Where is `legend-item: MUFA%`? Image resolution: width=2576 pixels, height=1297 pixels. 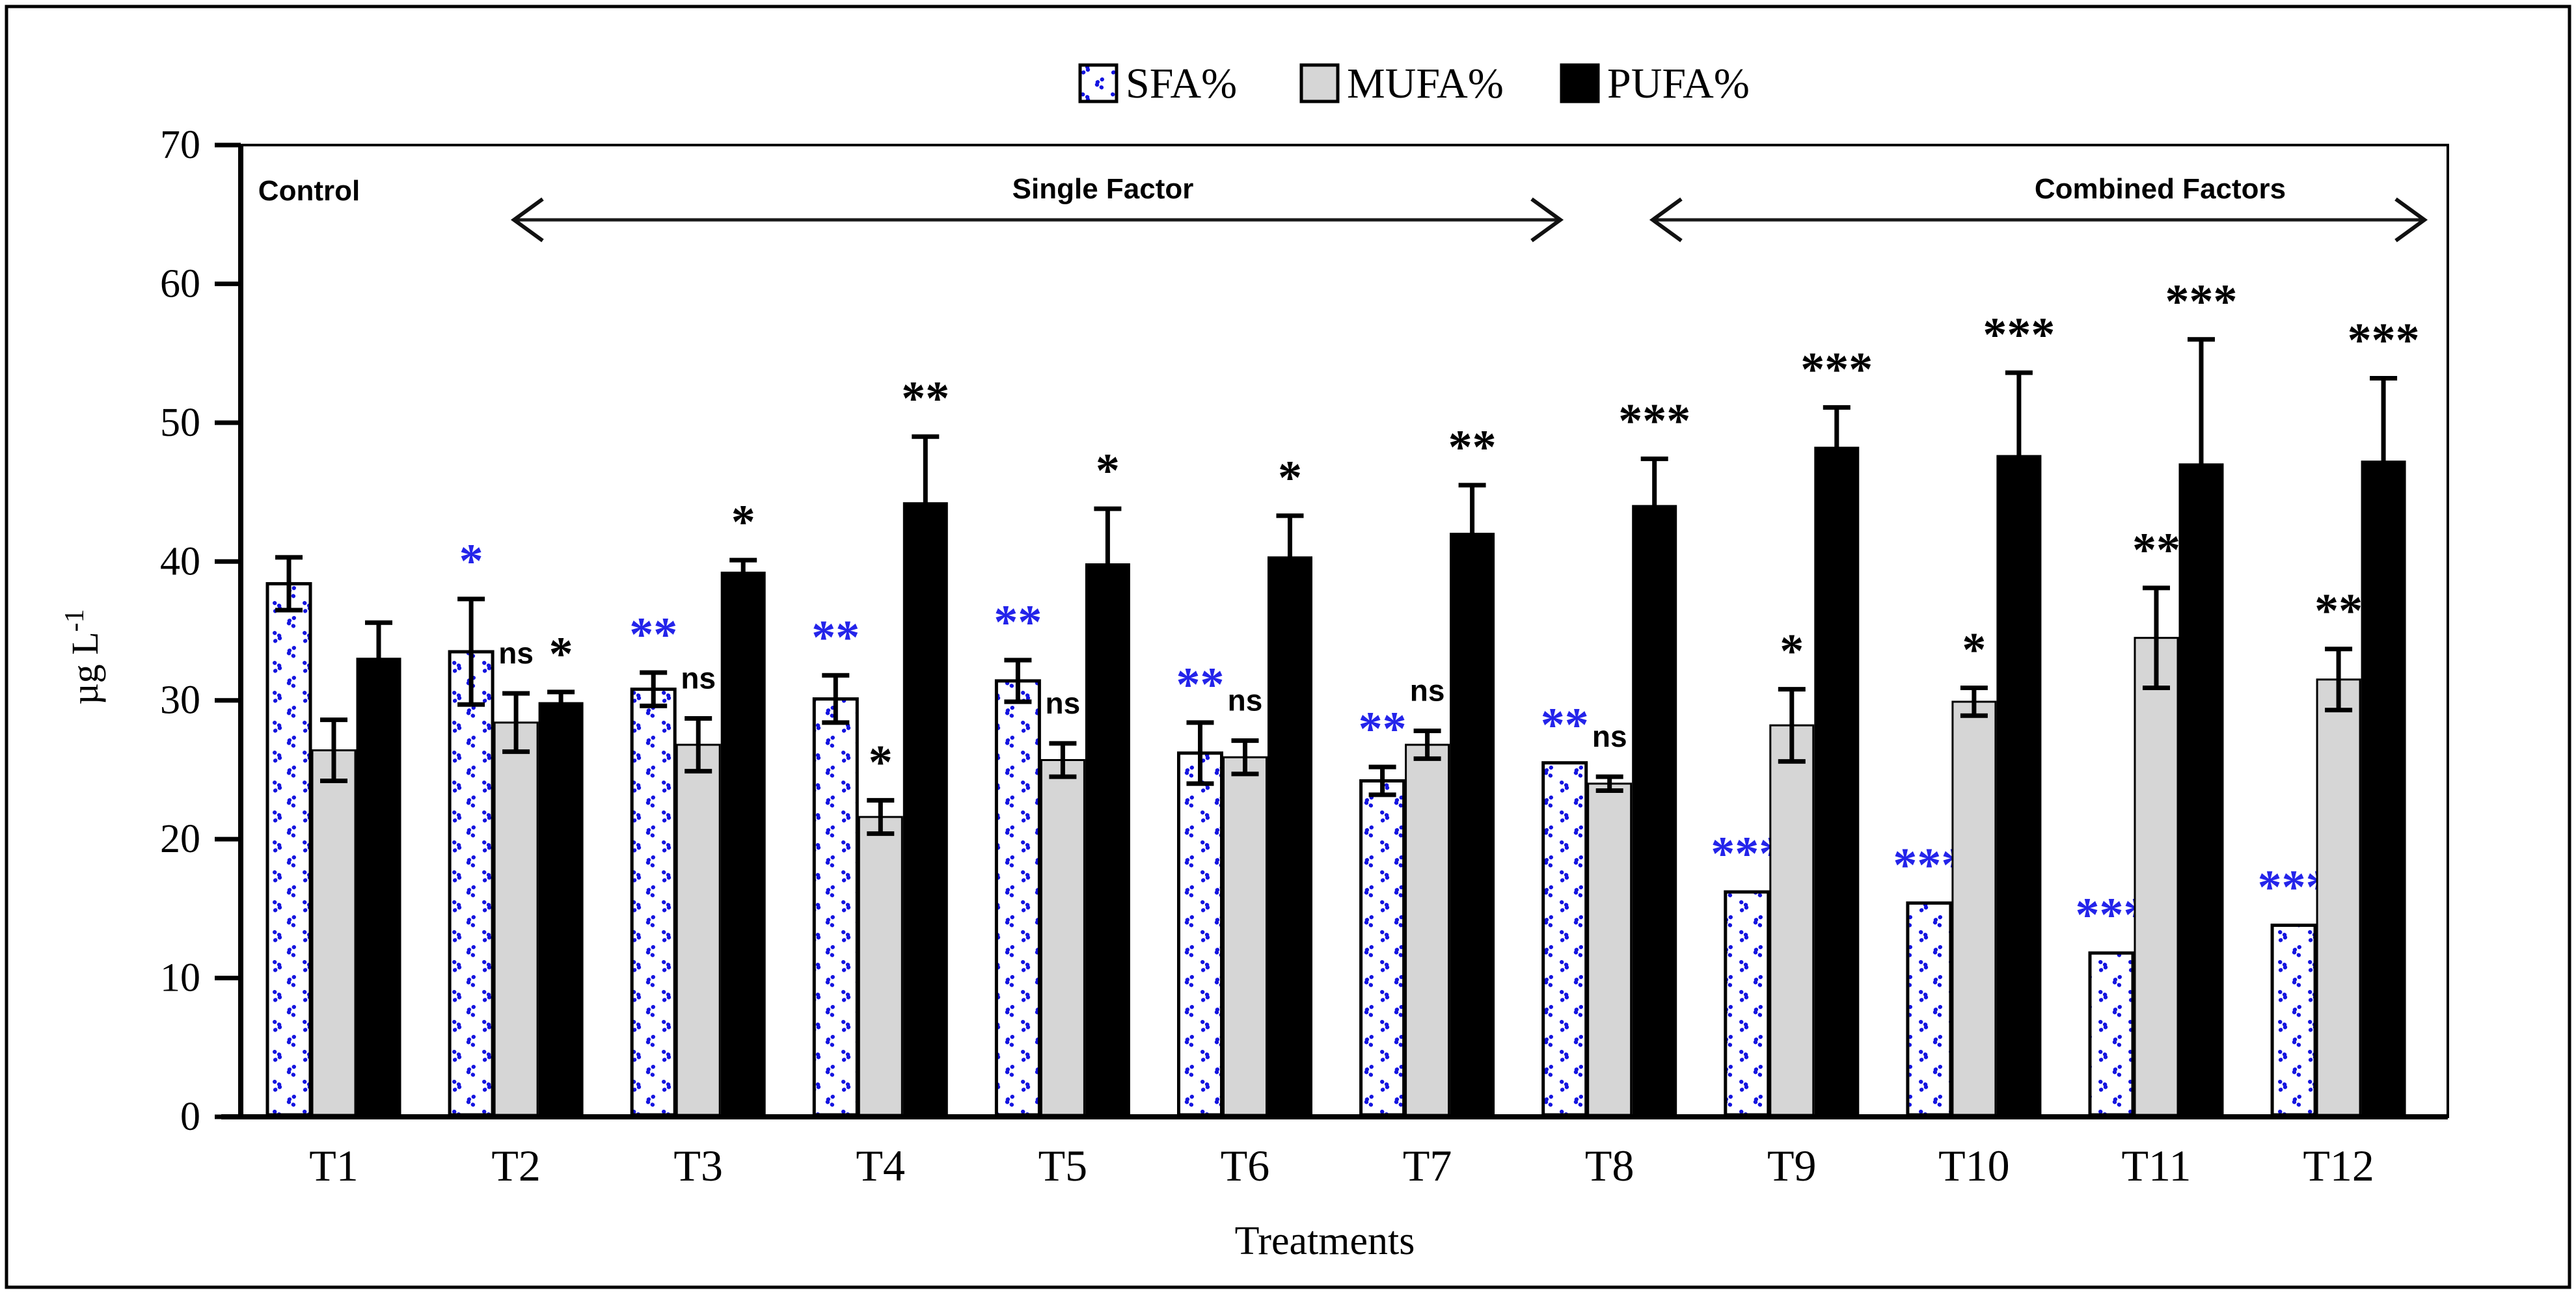 legend-item: MUFA% is located at coordinates (1401, 83).